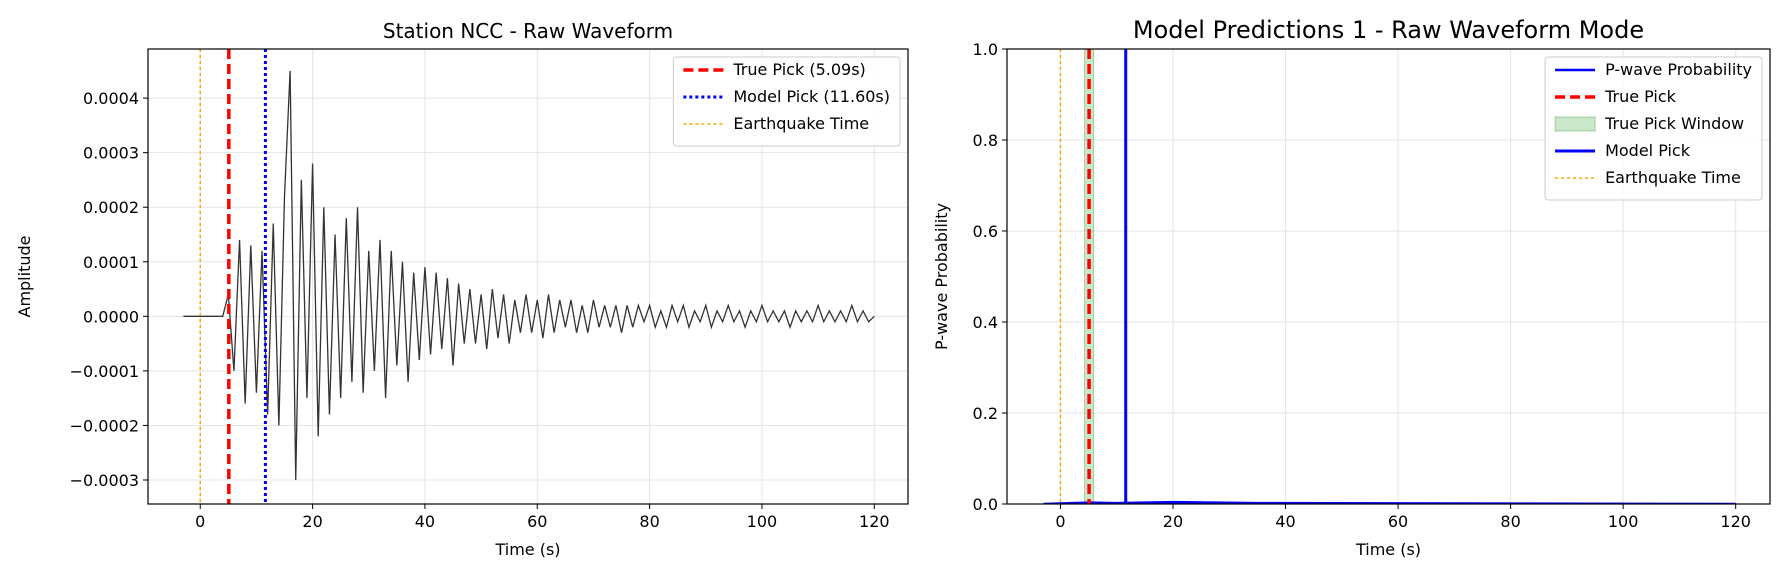  Describe the element at coordinates (985, 322) in the screenshot. I see `y-tick-label: 0.4` at that location.